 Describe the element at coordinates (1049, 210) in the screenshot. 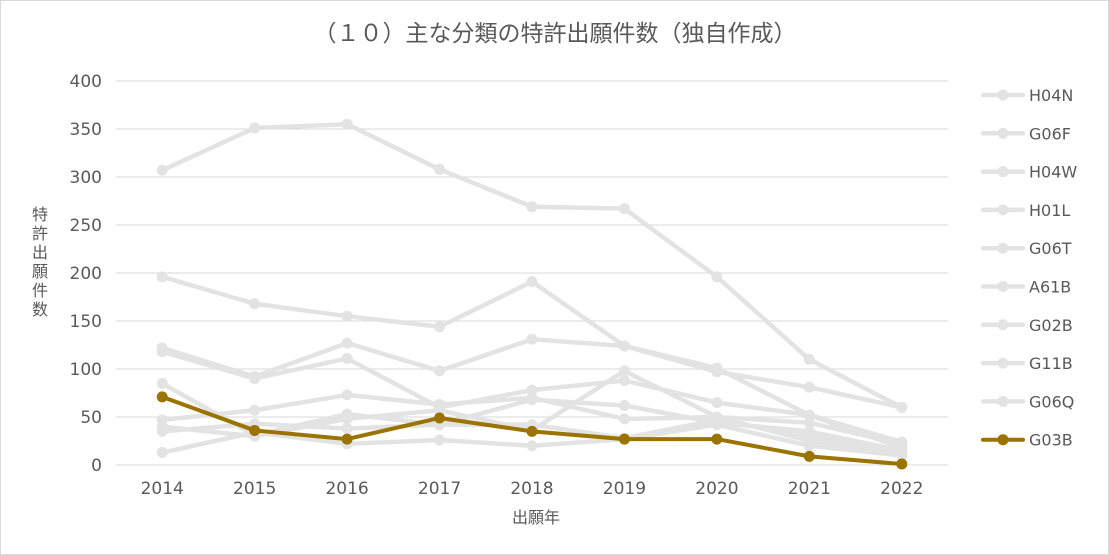

I see `legend-label: H01L` at that location.